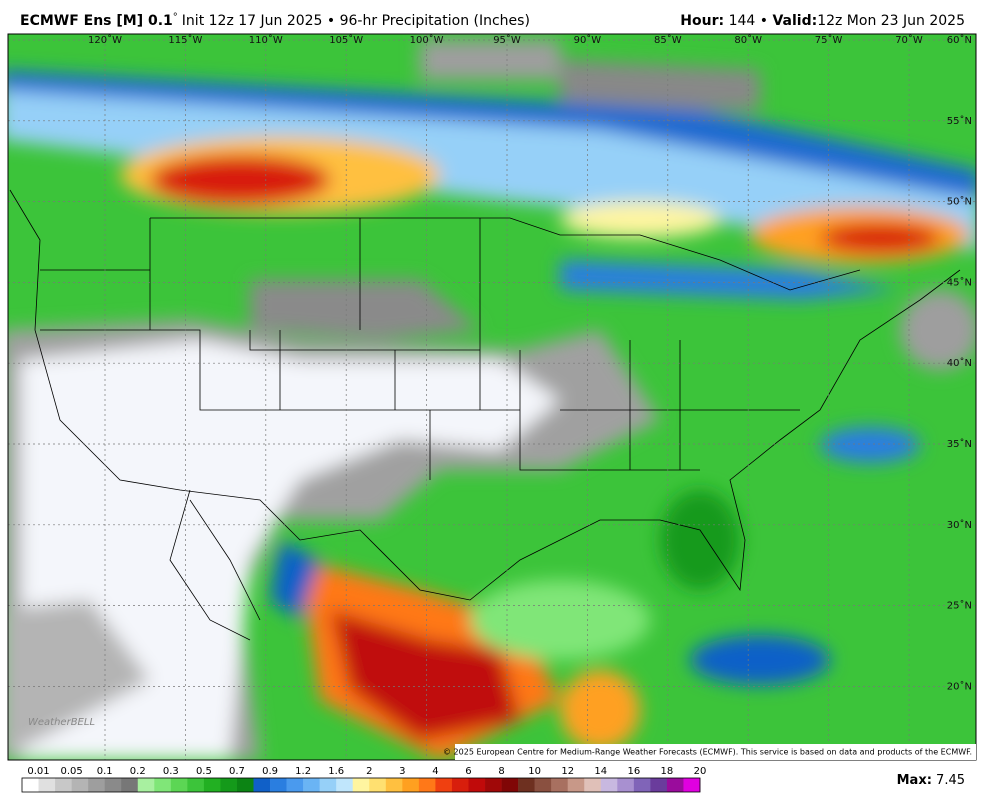 This screenshot has width=984, height=808. I want to click on longitude-label: 75˚W, so click(829, 40).